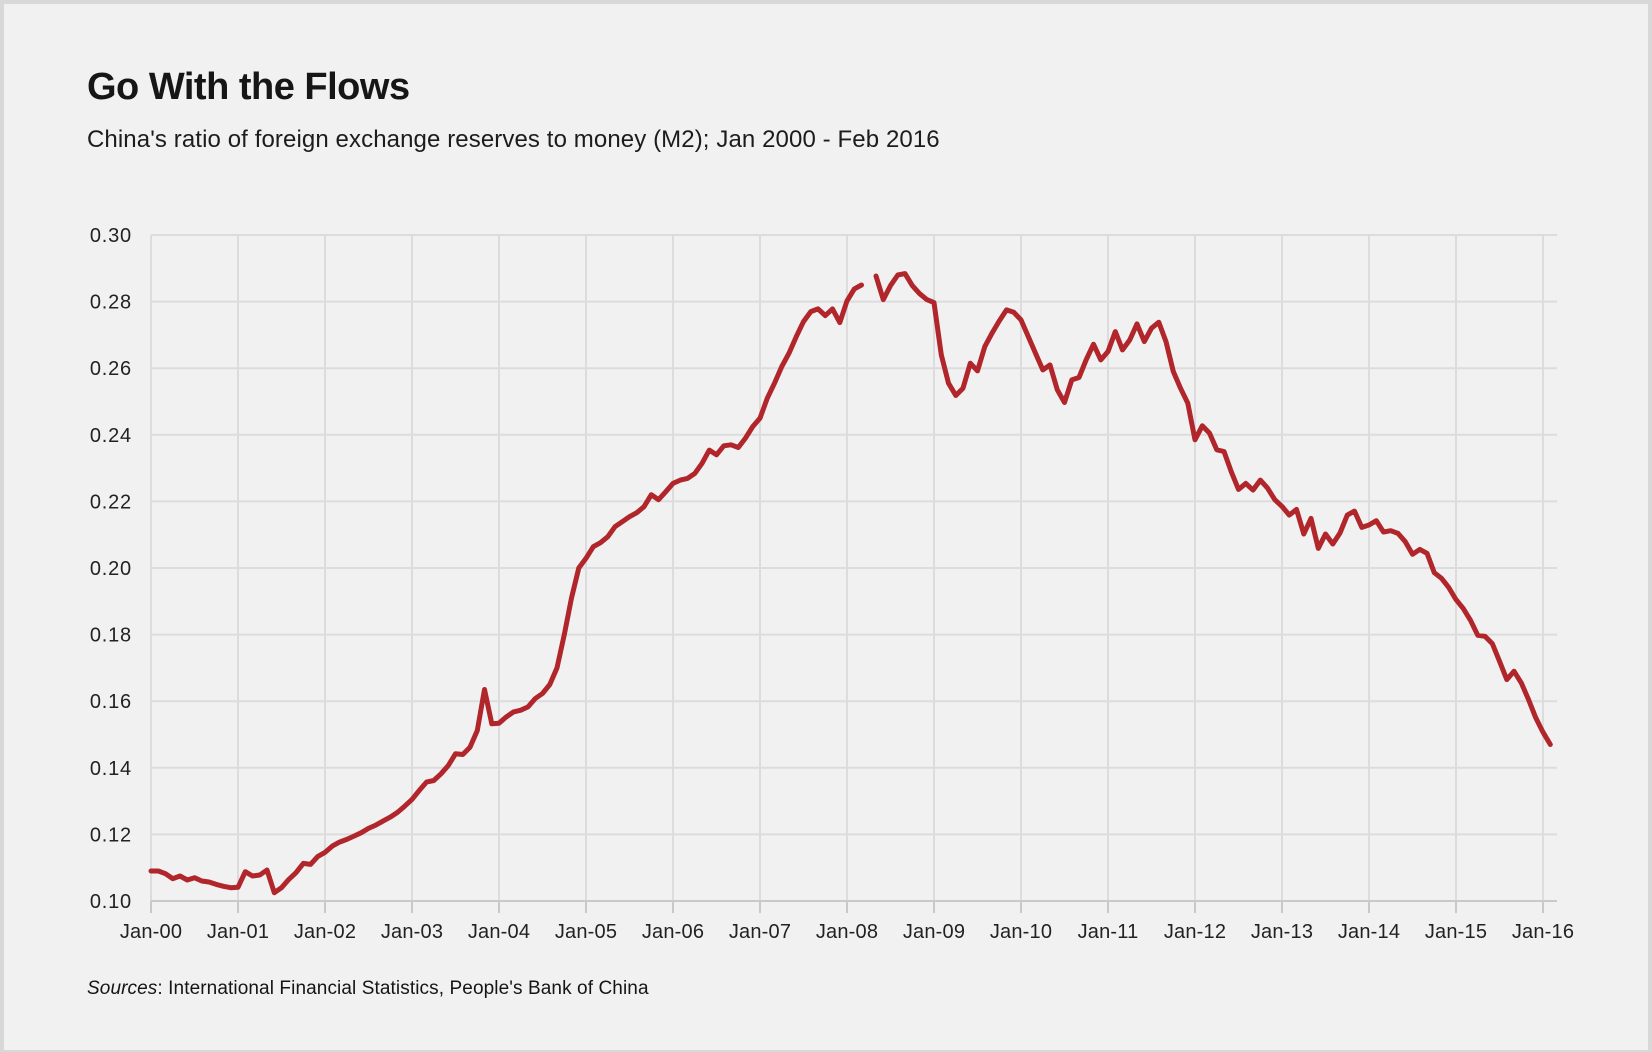 The image size is (1652, 1052). What do you see at coordinates (248, 87) in the screenshot?
I see `page-title: Go With the Flows` at bounding box center [248, 87].